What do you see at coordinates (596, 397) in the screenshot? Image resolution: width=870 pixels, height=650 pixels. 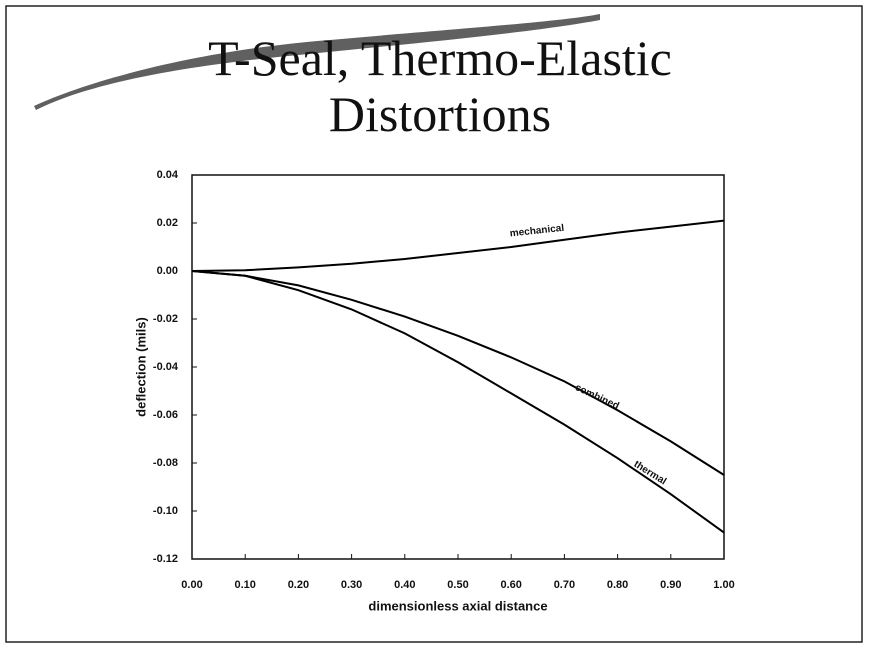 I see `series-label: combined` at bounding box center [596, 397].